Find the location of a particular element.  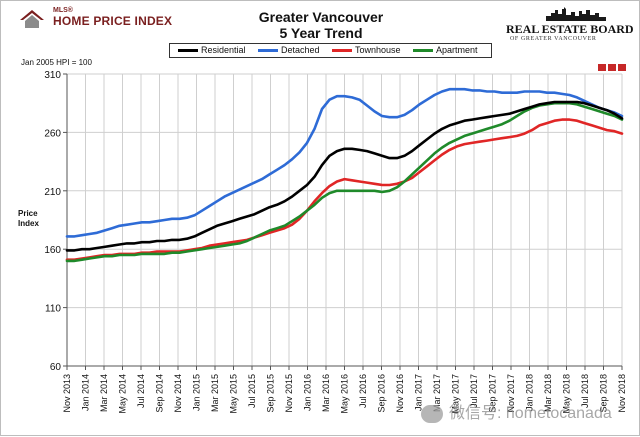

x-tick-label: Nov 2015 is located at coordinates (289, 393).